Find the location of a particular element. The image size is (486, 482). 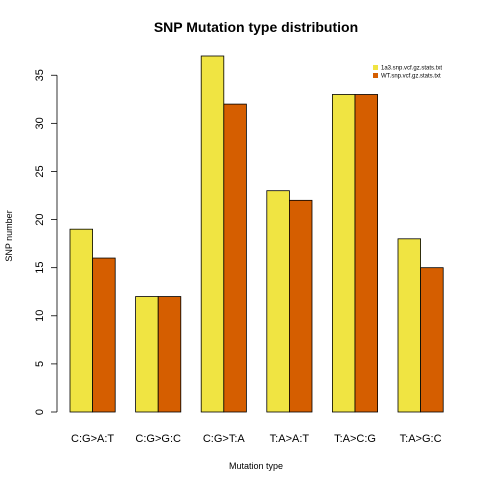

x-tick-label: T:A>C:G is located at coordinates (355, 439).